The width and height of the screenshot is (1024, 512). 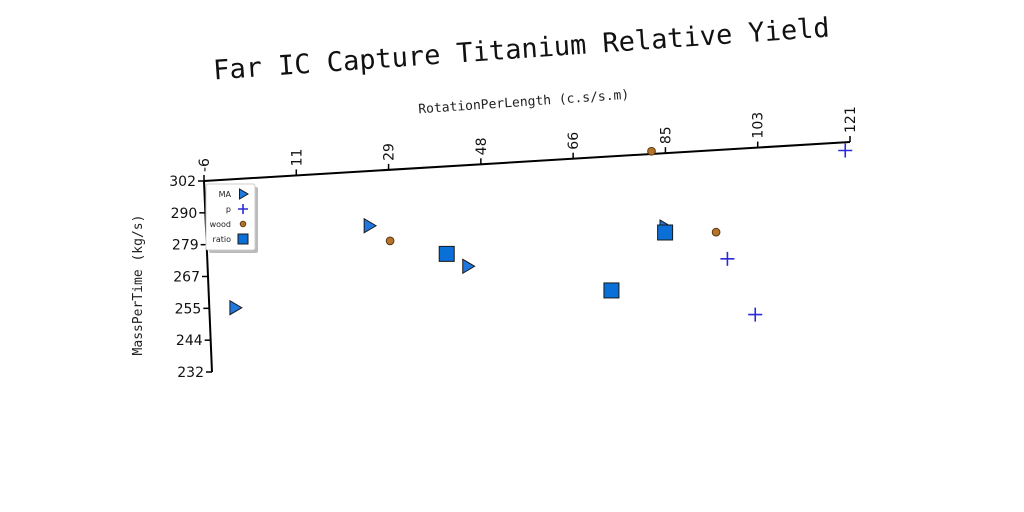 What do you see at coordinates (138, 285) in the screenshot?
I see `y-axis-label: MassPerTime (kg/s)` at bounding box center [138, 285].